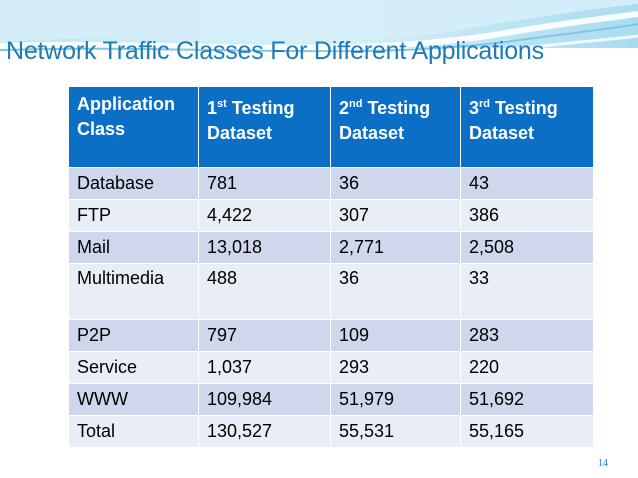  Describe the element at coordinates (133, 215) in the screenshot. I see `cell-class: FTP` at that location.